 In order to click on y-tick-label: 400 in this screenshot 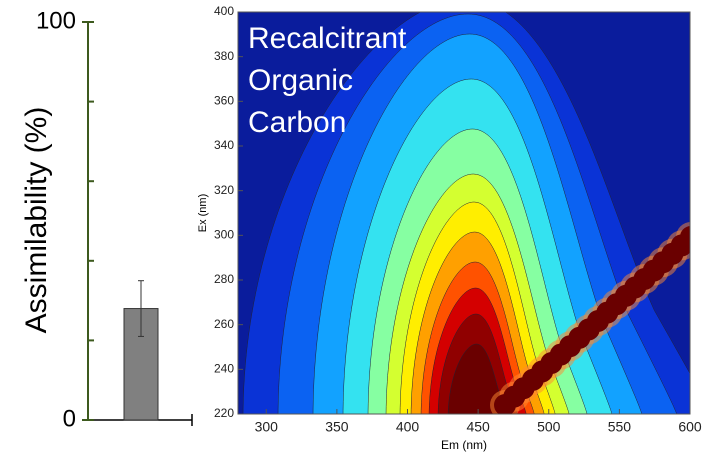, I will do `click(224, 11)`.